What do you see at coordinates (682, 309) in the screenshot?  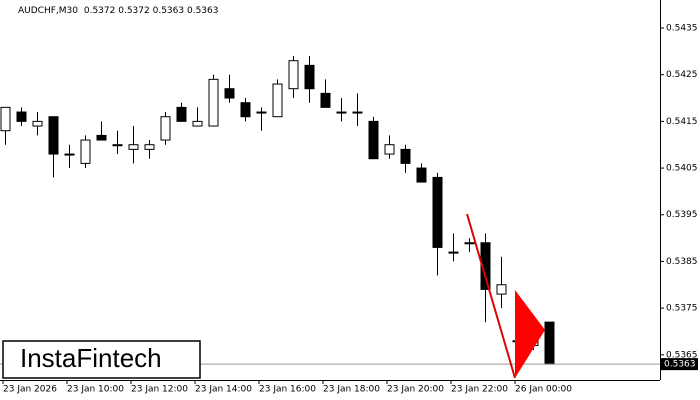 I see `y-tick-label: 0.5375` at bounding box center [682, 309].